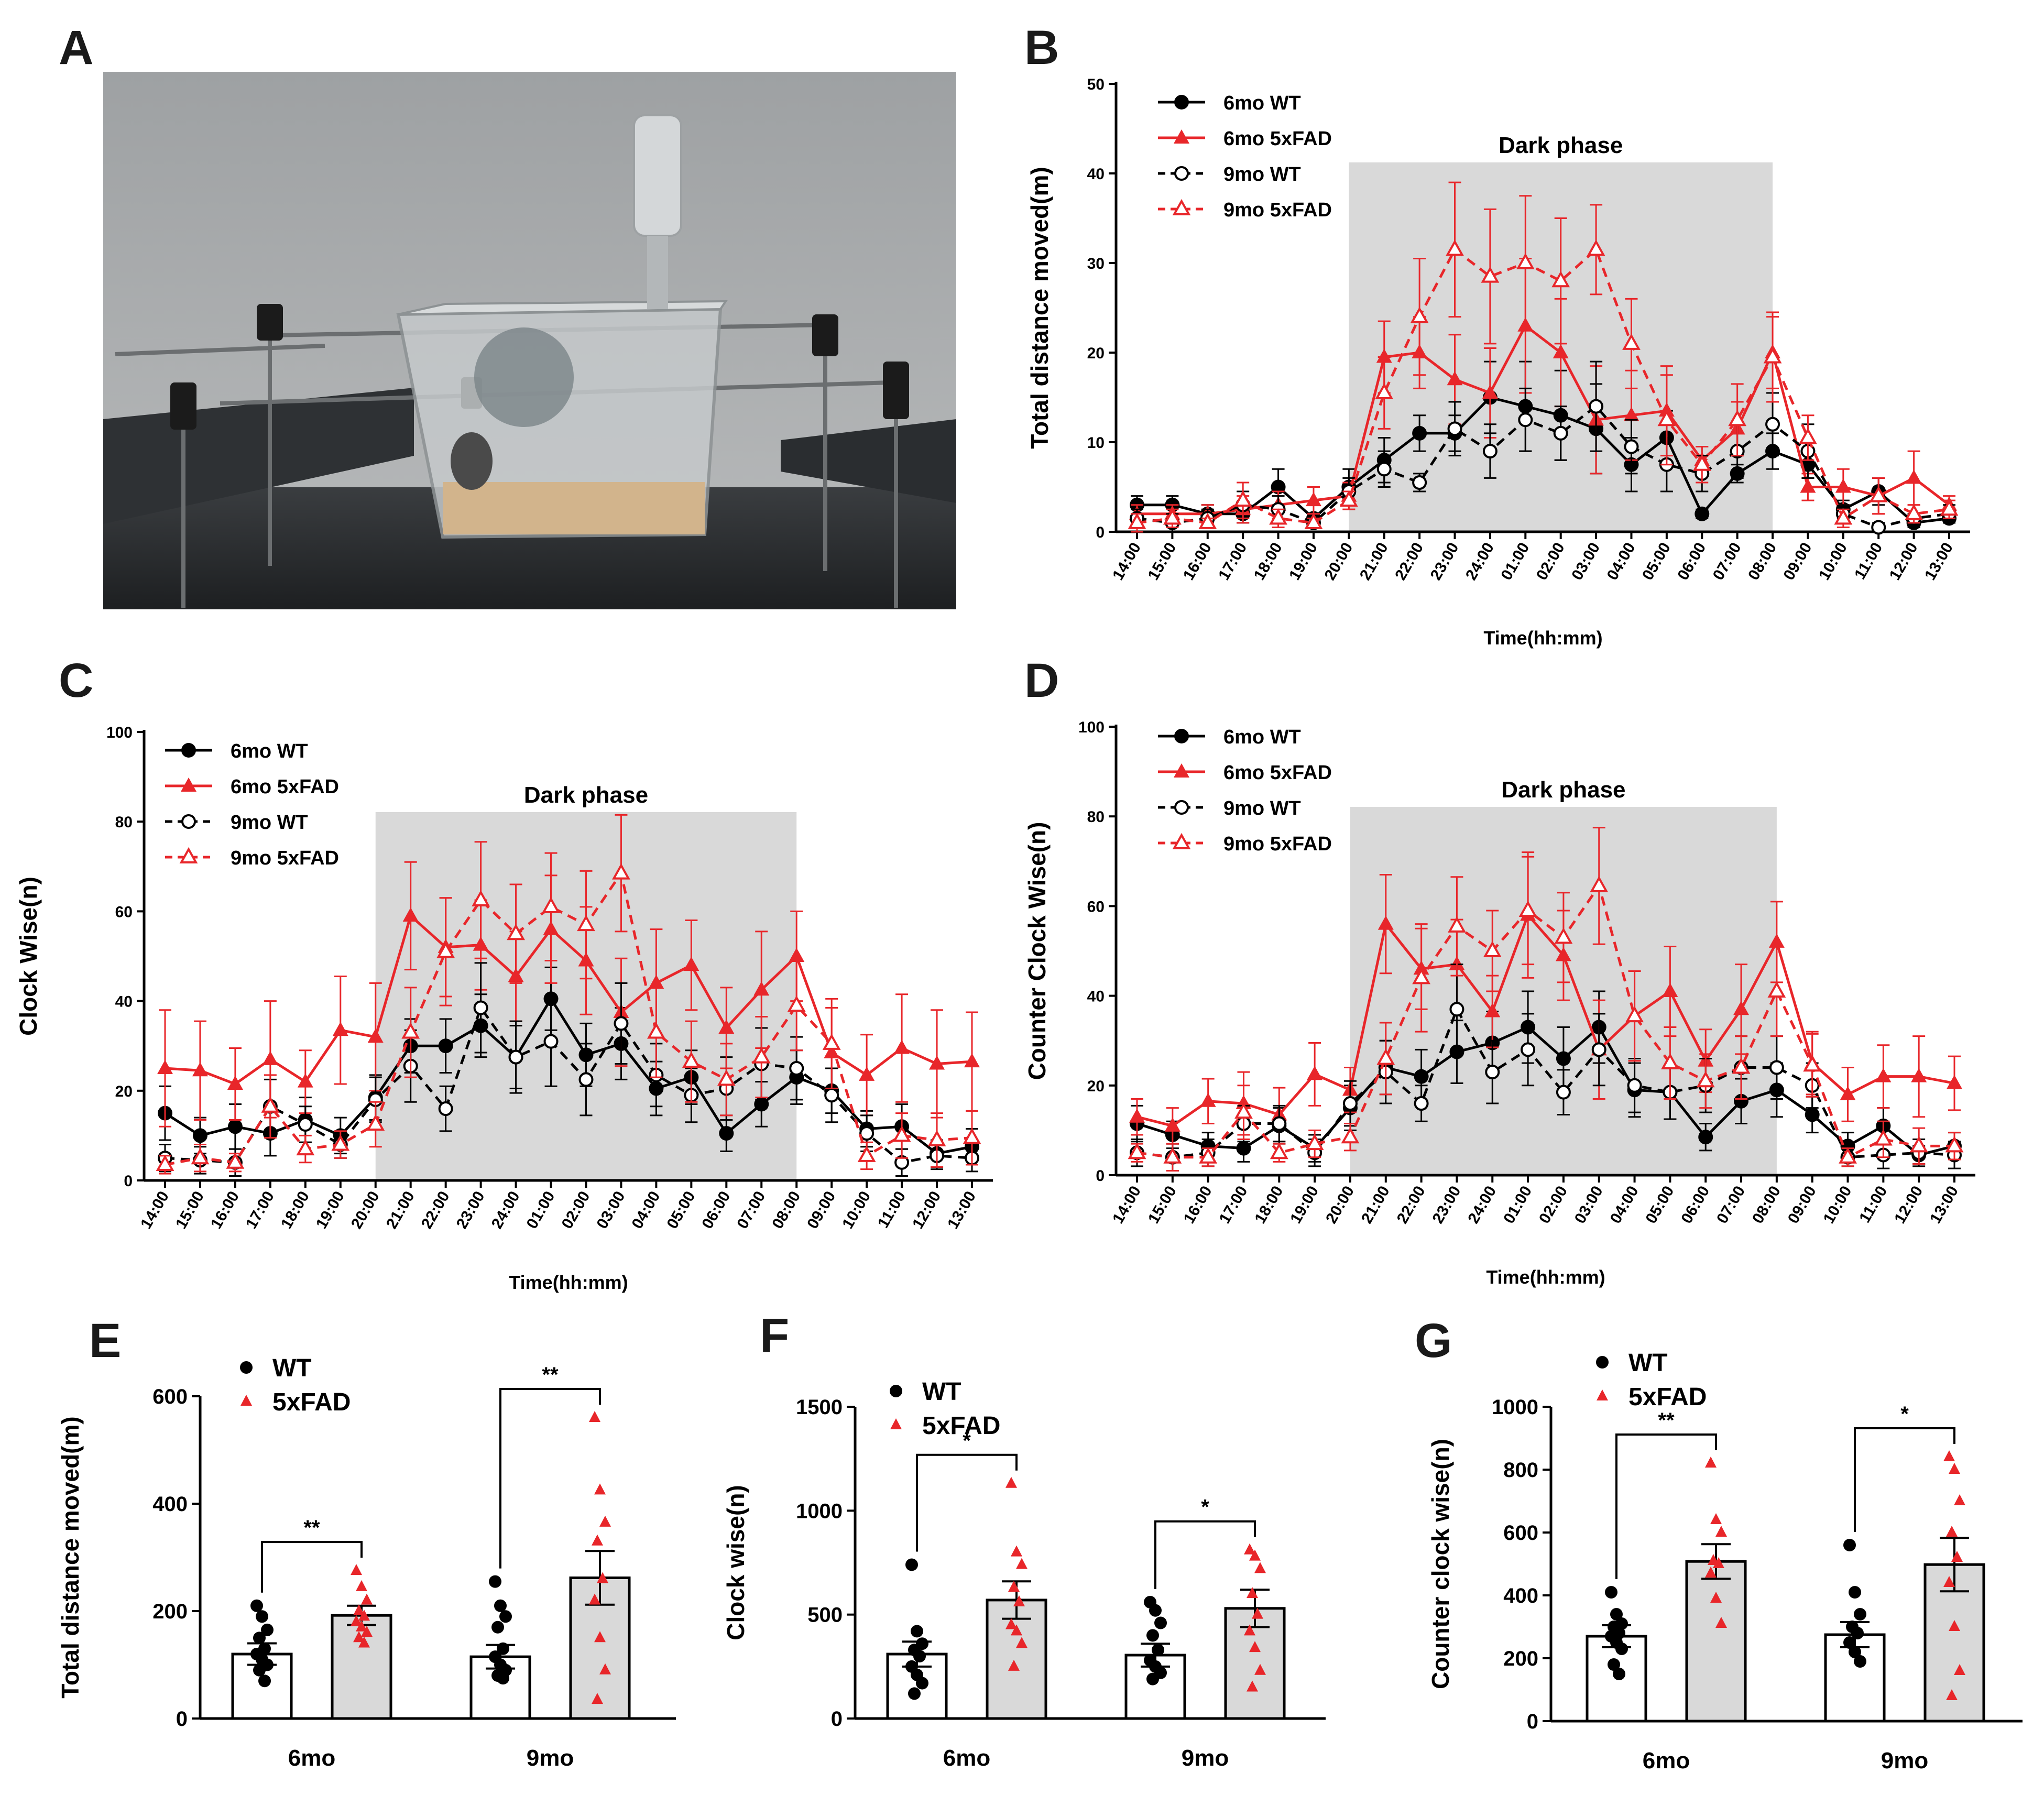 The image size is (2044, 1795). I want to click on y-tick-label: 40, so click(1096, 997).